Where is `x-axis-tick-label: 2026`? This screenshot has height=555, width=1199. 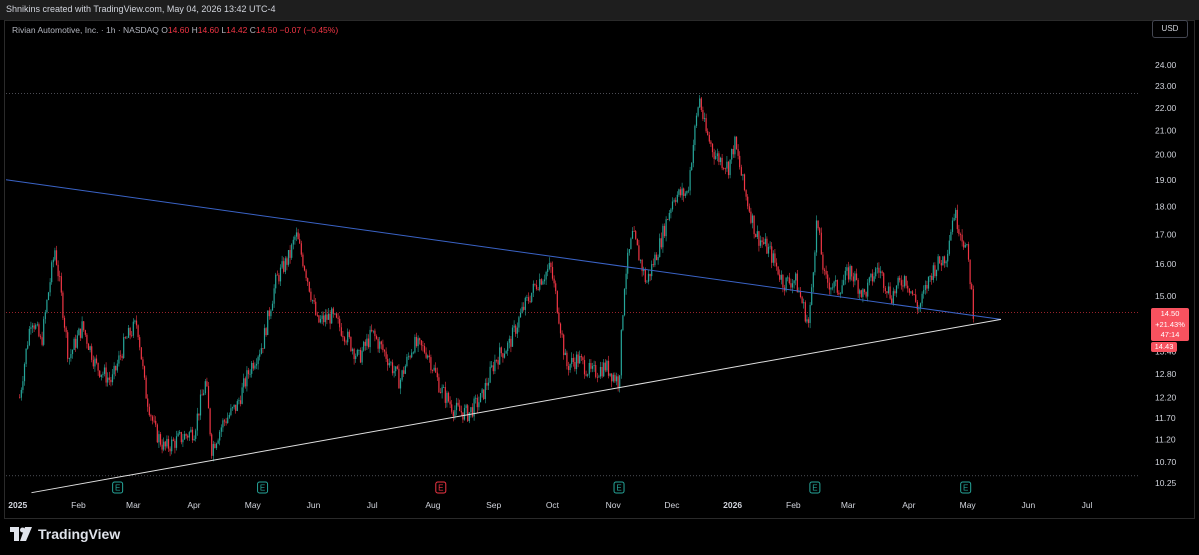 x-axis-tick-label: 2026 is located at coordinates (732, 505).